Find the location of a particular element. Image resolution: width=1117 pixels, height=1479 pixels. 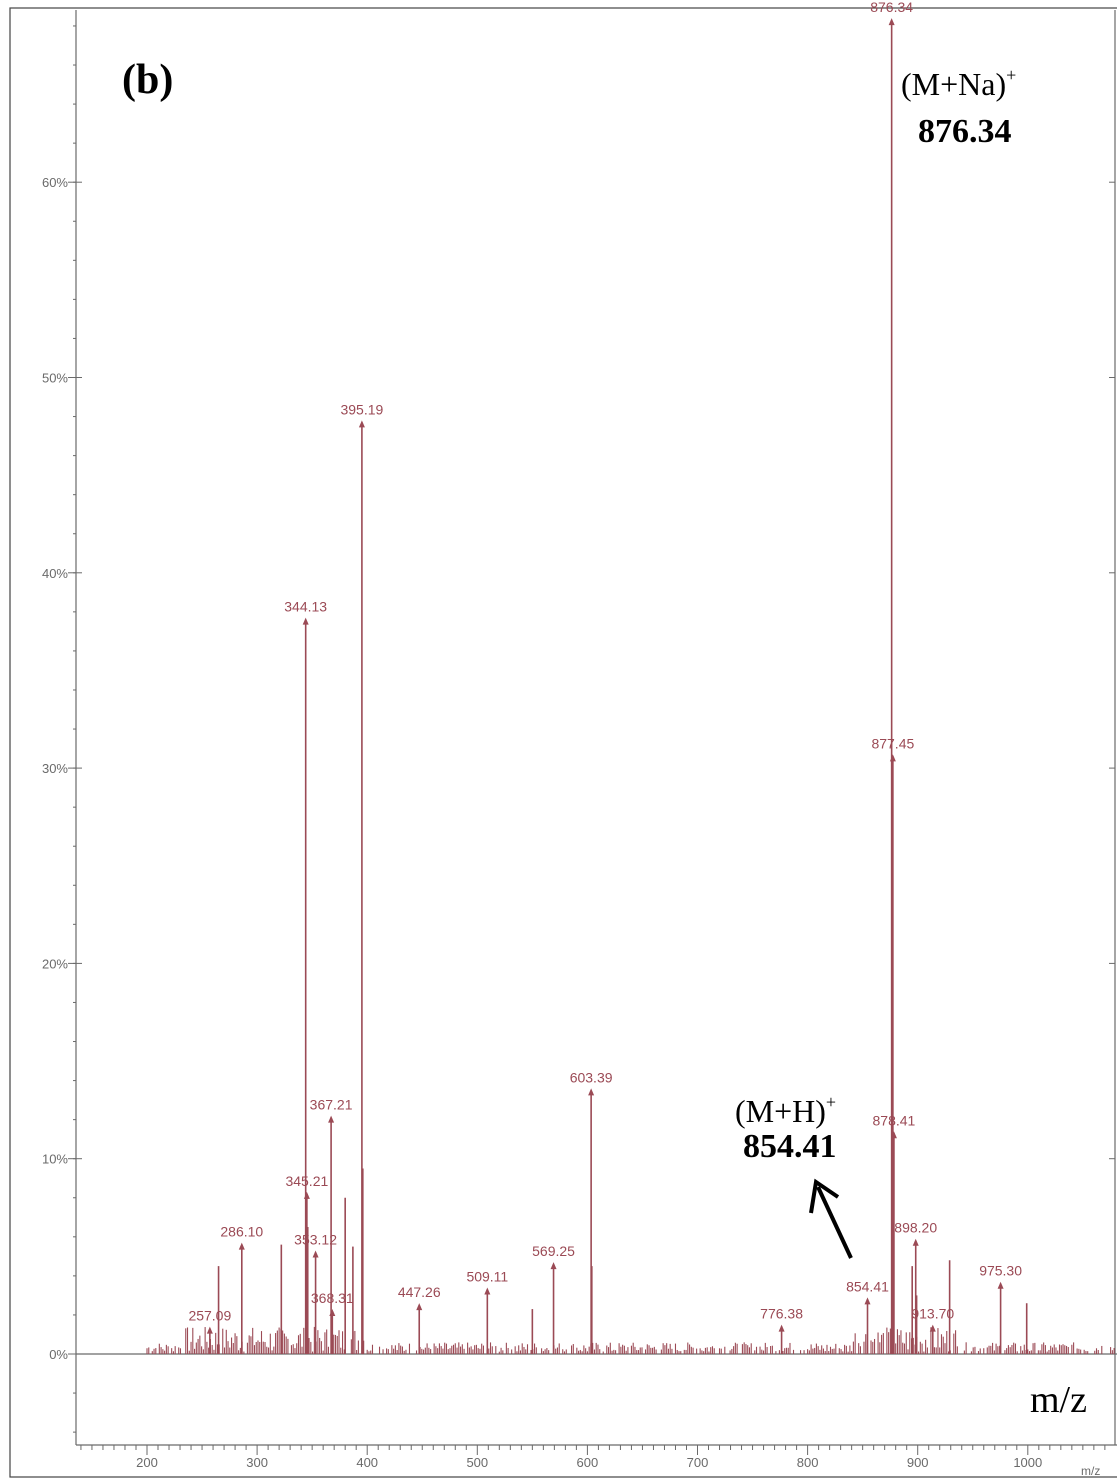

svg-text: (M+Na)+ is located at coordinates (958, 83).